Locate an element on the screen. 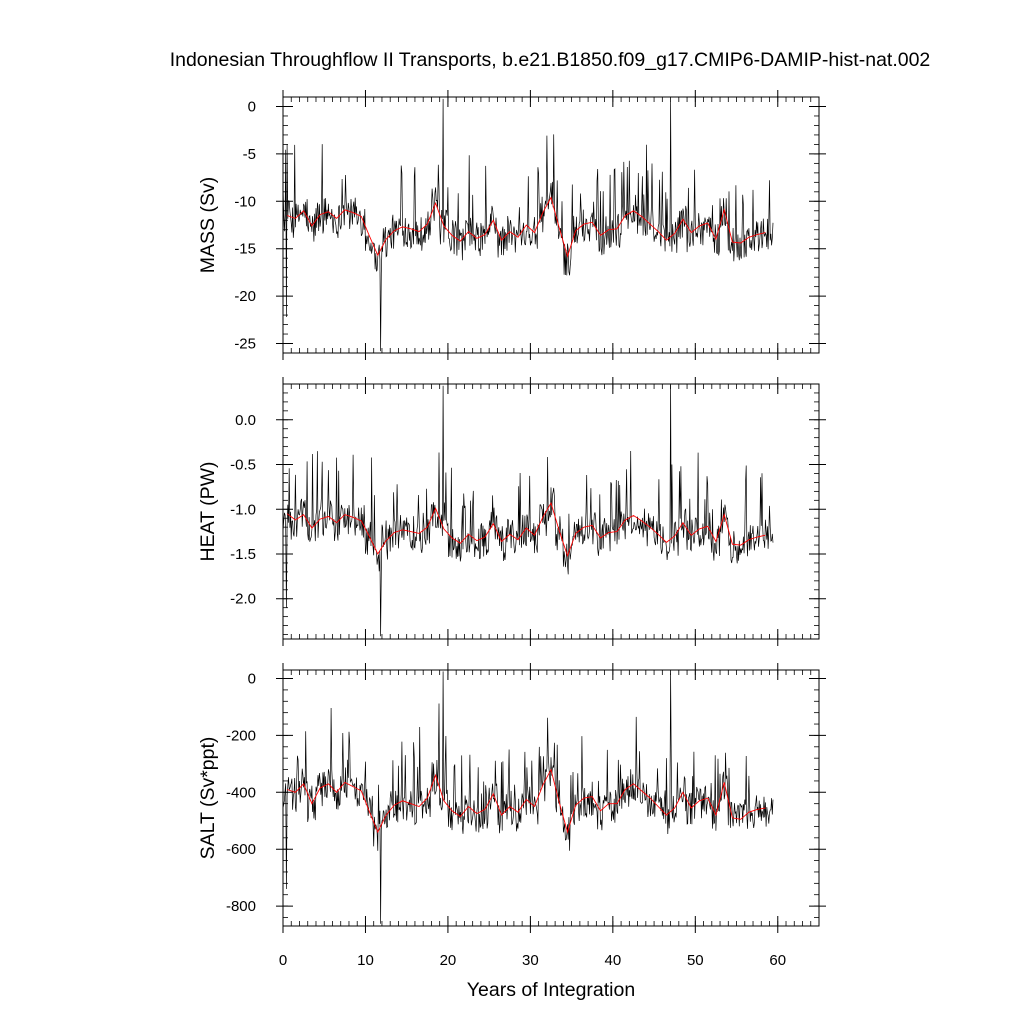 This screenshot has height=1024, width=1024. heat-y-tick-label: -1.5 is located at coordinates (243, 554).